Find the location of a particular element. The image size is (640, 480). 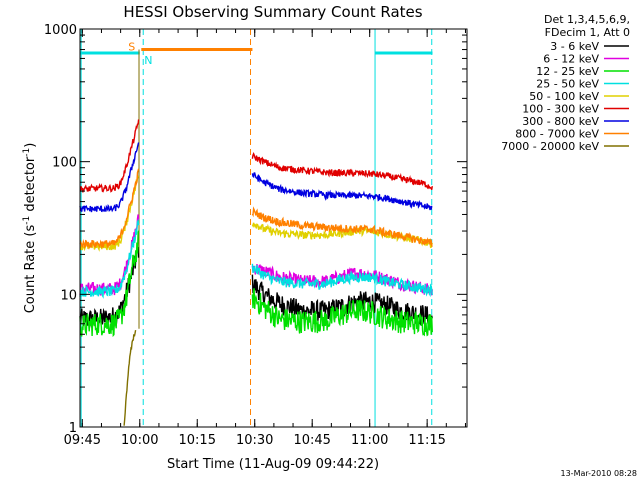

x-axis-label: Start Time (11-Aug-09 09:44:22) is located at coordinates (273, 464).